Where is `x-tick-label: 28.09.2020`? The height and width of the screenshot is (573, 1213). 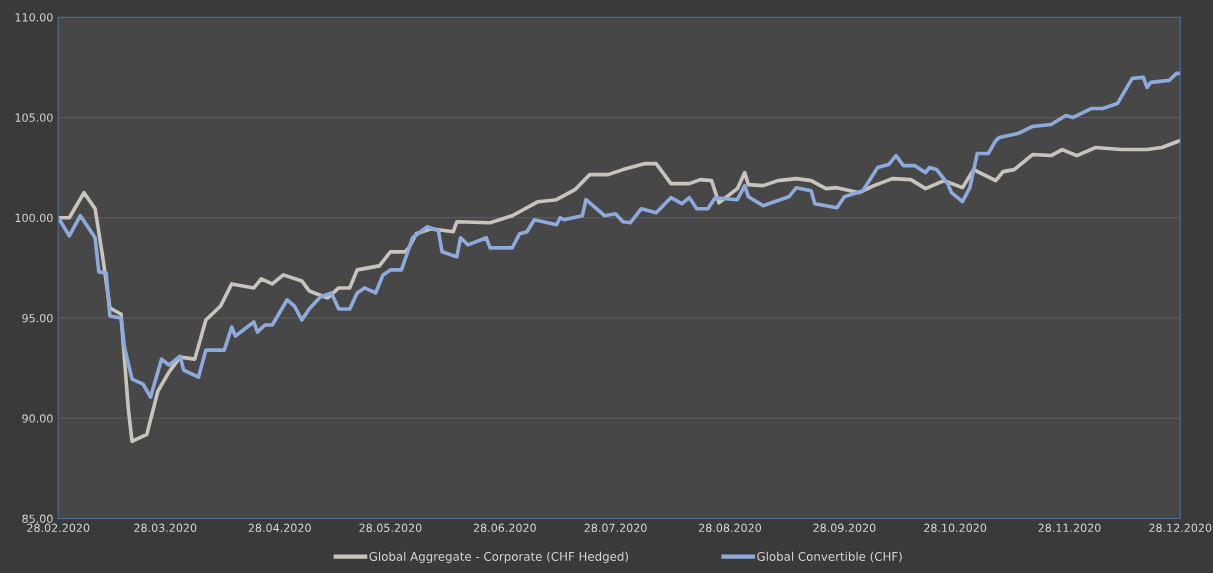
x-tick-label: 28.09.2020 is located at coordinates (844, 528).